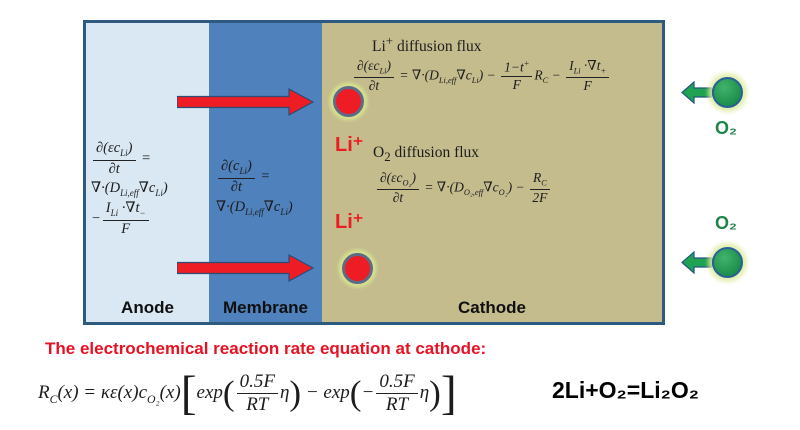 The image size is (800, 430). Describe the element at coordinates (427, 44) in the screenshot. I see `li-flux-heading: Li+ diffusion flux` at that location.